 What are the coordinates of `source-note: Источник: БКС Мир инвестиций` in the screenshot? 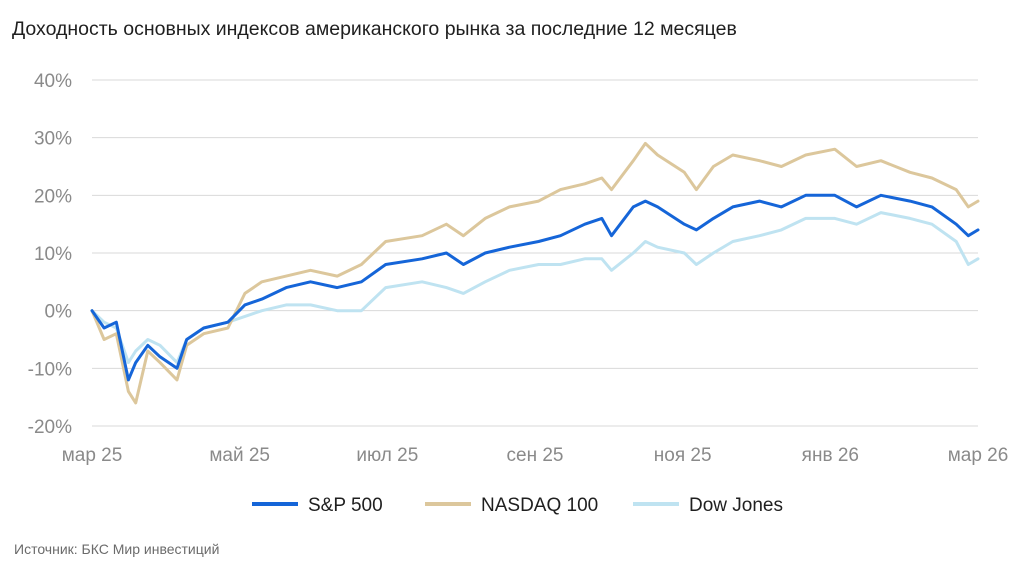 It's located at (117, 549).